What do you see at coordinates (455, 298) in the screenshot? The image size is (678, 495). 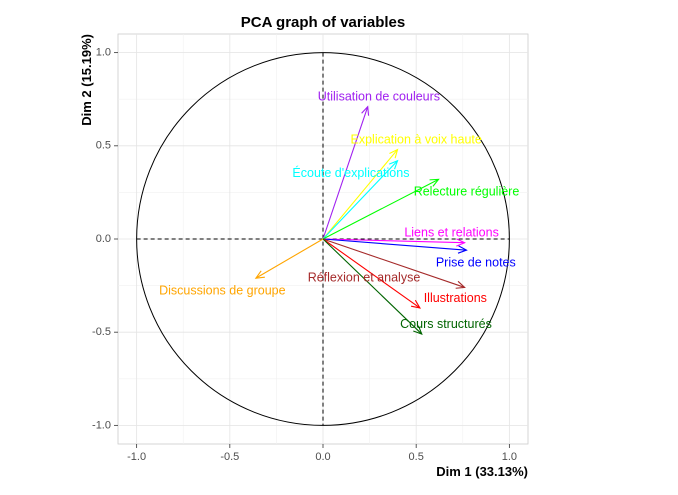 I see `variable-label: Illustrations` at bounding box center [455, 298].